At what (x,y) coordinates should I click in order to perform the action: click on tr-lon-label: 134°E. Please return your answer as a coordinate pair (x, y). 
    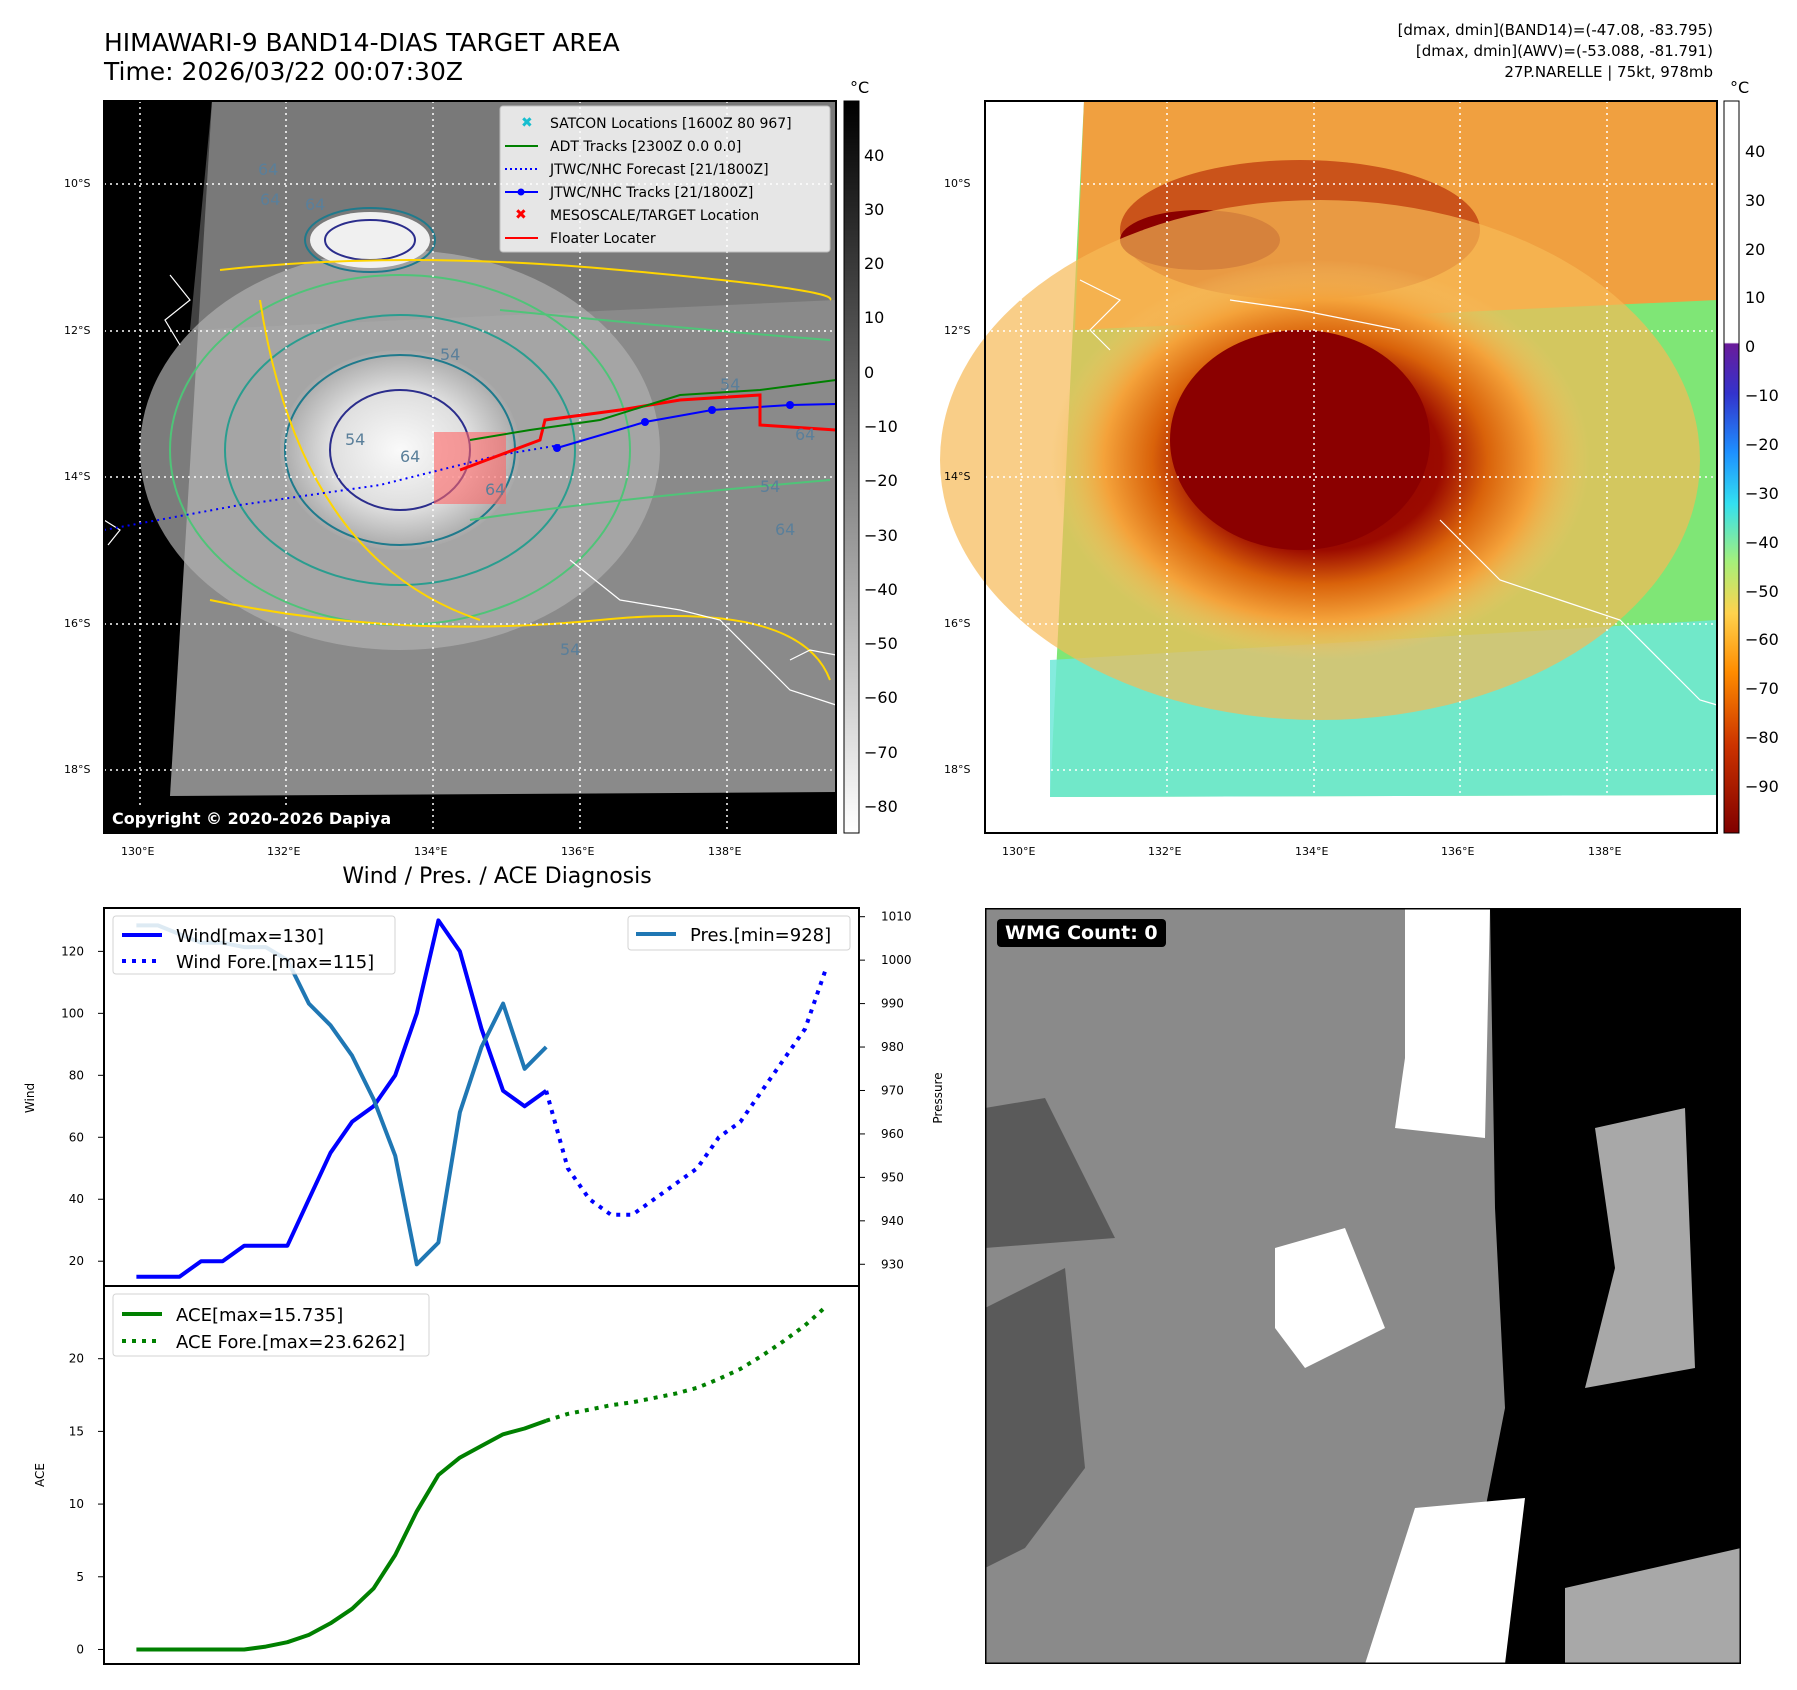
    Looking at the image, I should click on (1312, 851).